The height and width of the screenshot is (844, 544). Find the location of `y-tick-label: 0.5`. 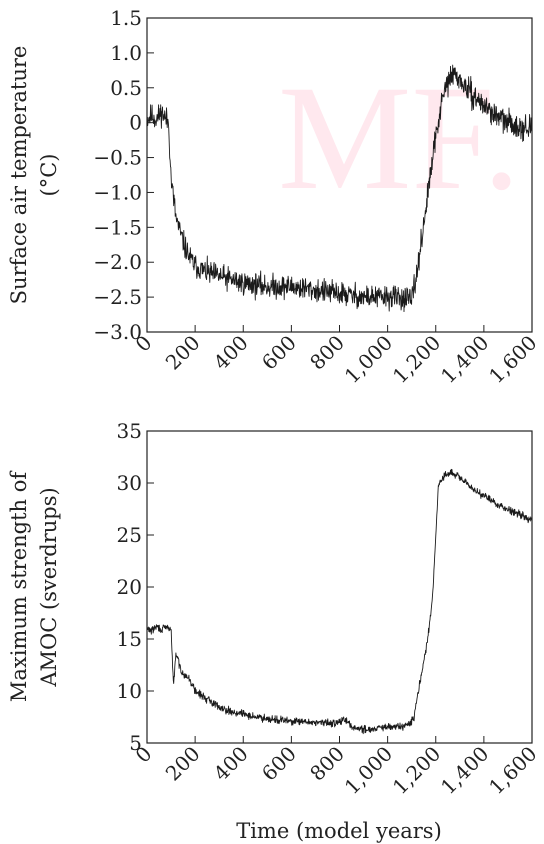

y-tick-label: 0.5 is located at coordinates (126, 88).